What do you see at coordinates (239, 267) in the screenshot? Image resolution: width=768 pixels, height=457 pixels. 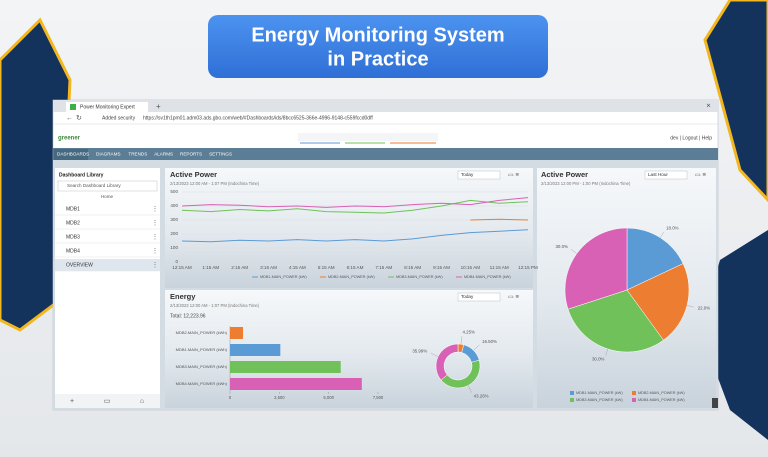 I see `x-tick-label: 2:15 AM` at bounding box center [239, 267].